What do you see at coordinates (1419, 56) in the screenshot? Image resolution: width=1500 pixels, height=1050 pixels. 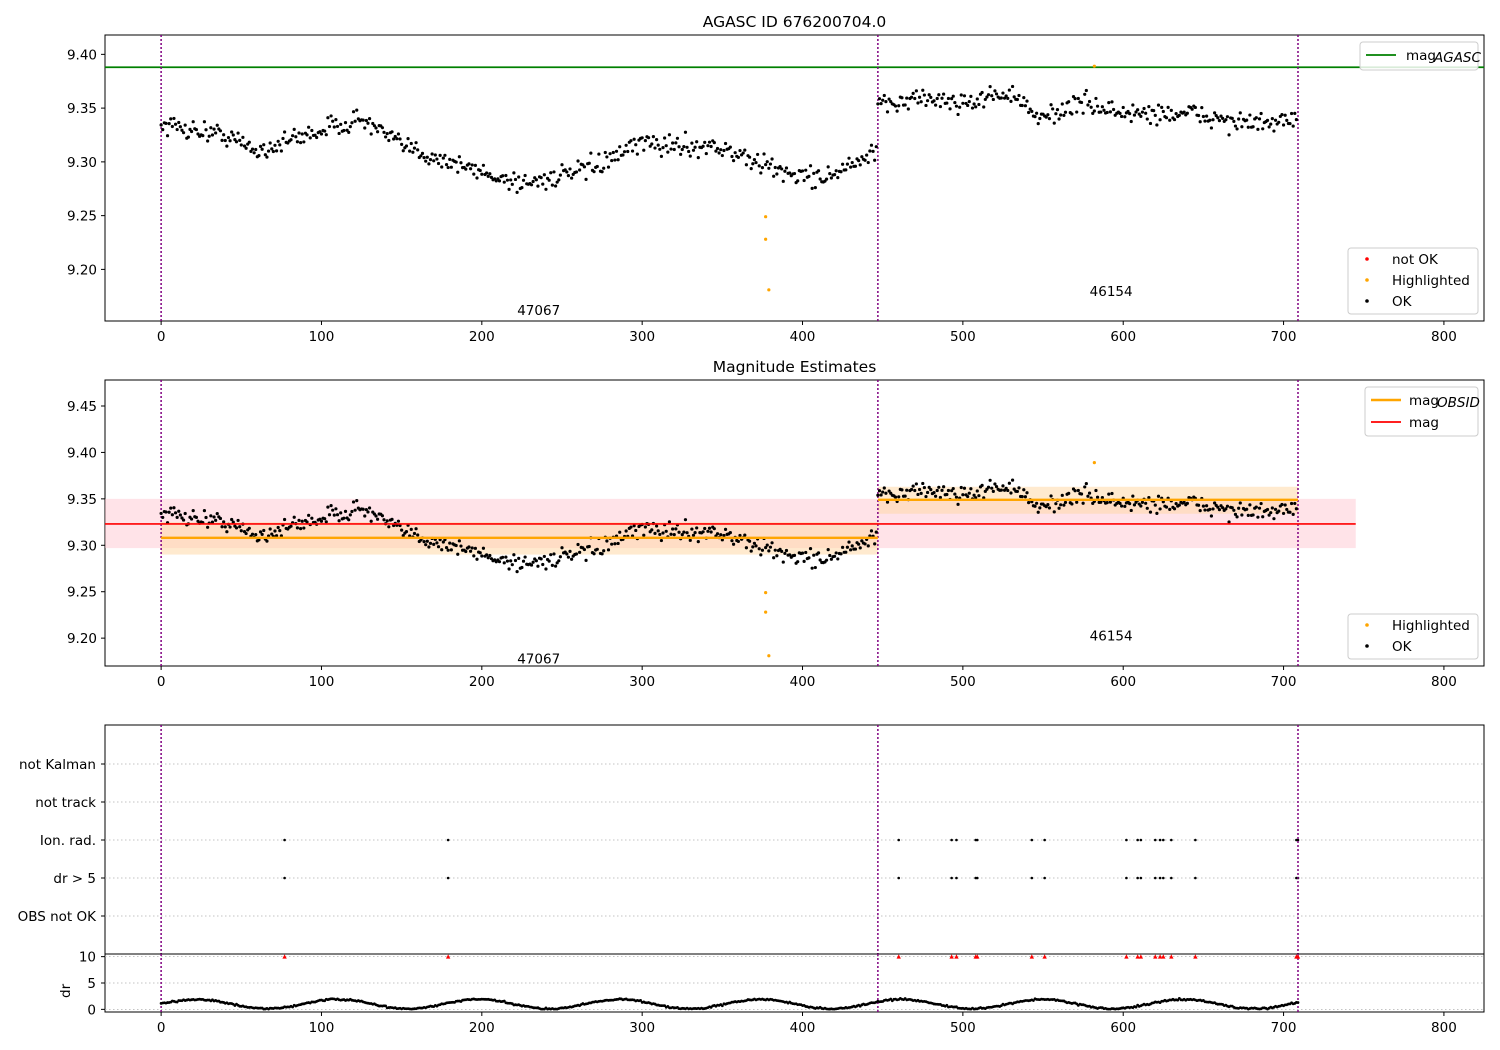 I see `panel1-legend` at bounding box center [1419, 56].